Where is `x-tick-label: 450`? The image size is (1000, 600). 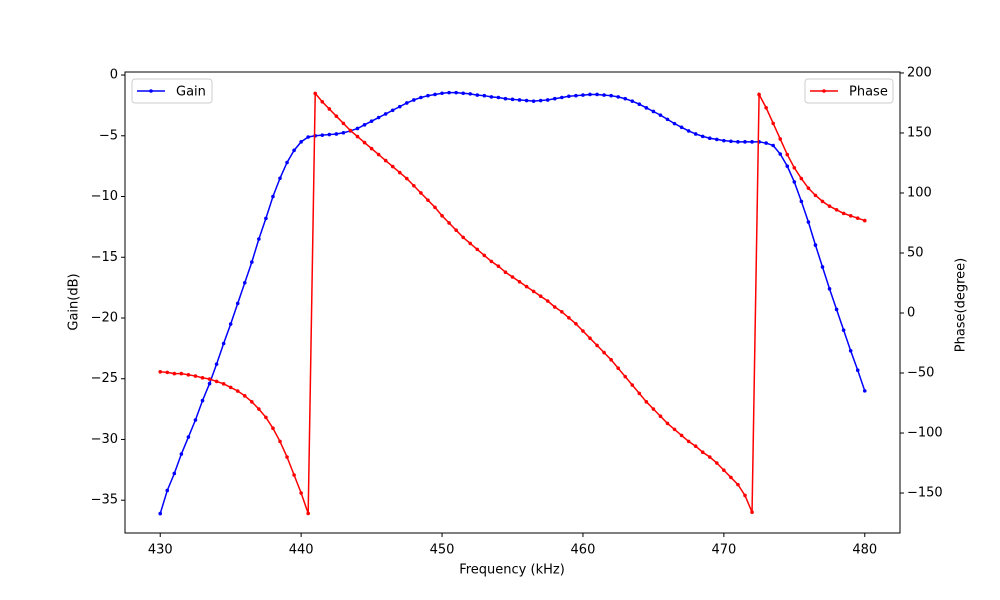 x-tick-label: 450 is located at coordinates (442, 550).